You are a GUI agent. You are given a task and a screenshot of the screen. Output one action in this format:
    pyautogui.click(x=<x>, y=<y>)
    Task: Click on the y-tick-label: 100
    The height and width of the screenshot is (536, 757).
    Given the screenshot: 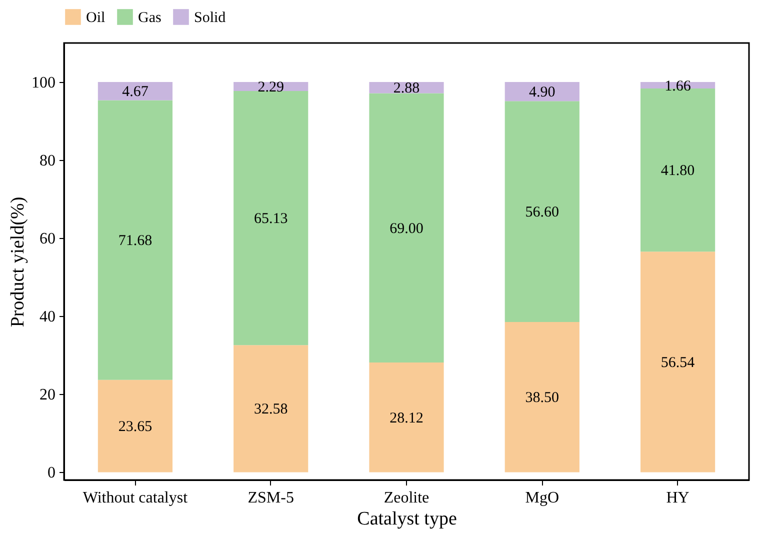 What is the action you would take?
    pyautogui.click(x=44, y=83)
    